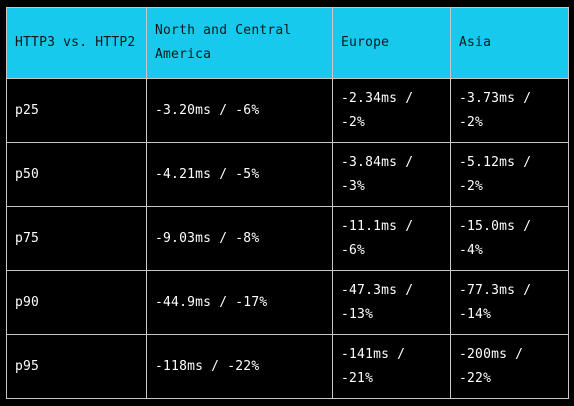 The width and height of the screenshot is (574, 406). What do you see at coordinates (239, 366) in the screenshot?
I see `value-cell: -118ms / -22%` at bounding box center [239, 366].